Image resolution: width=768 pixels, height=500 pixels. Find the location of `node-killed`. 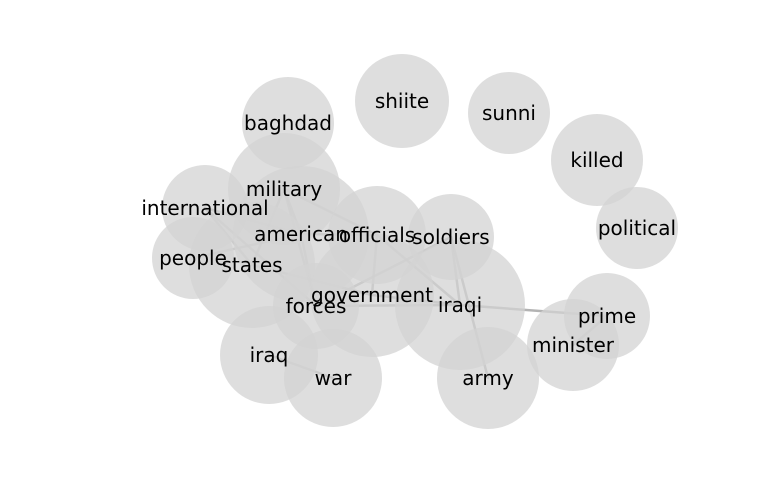

node-killed is located at coordinates (597, 160).